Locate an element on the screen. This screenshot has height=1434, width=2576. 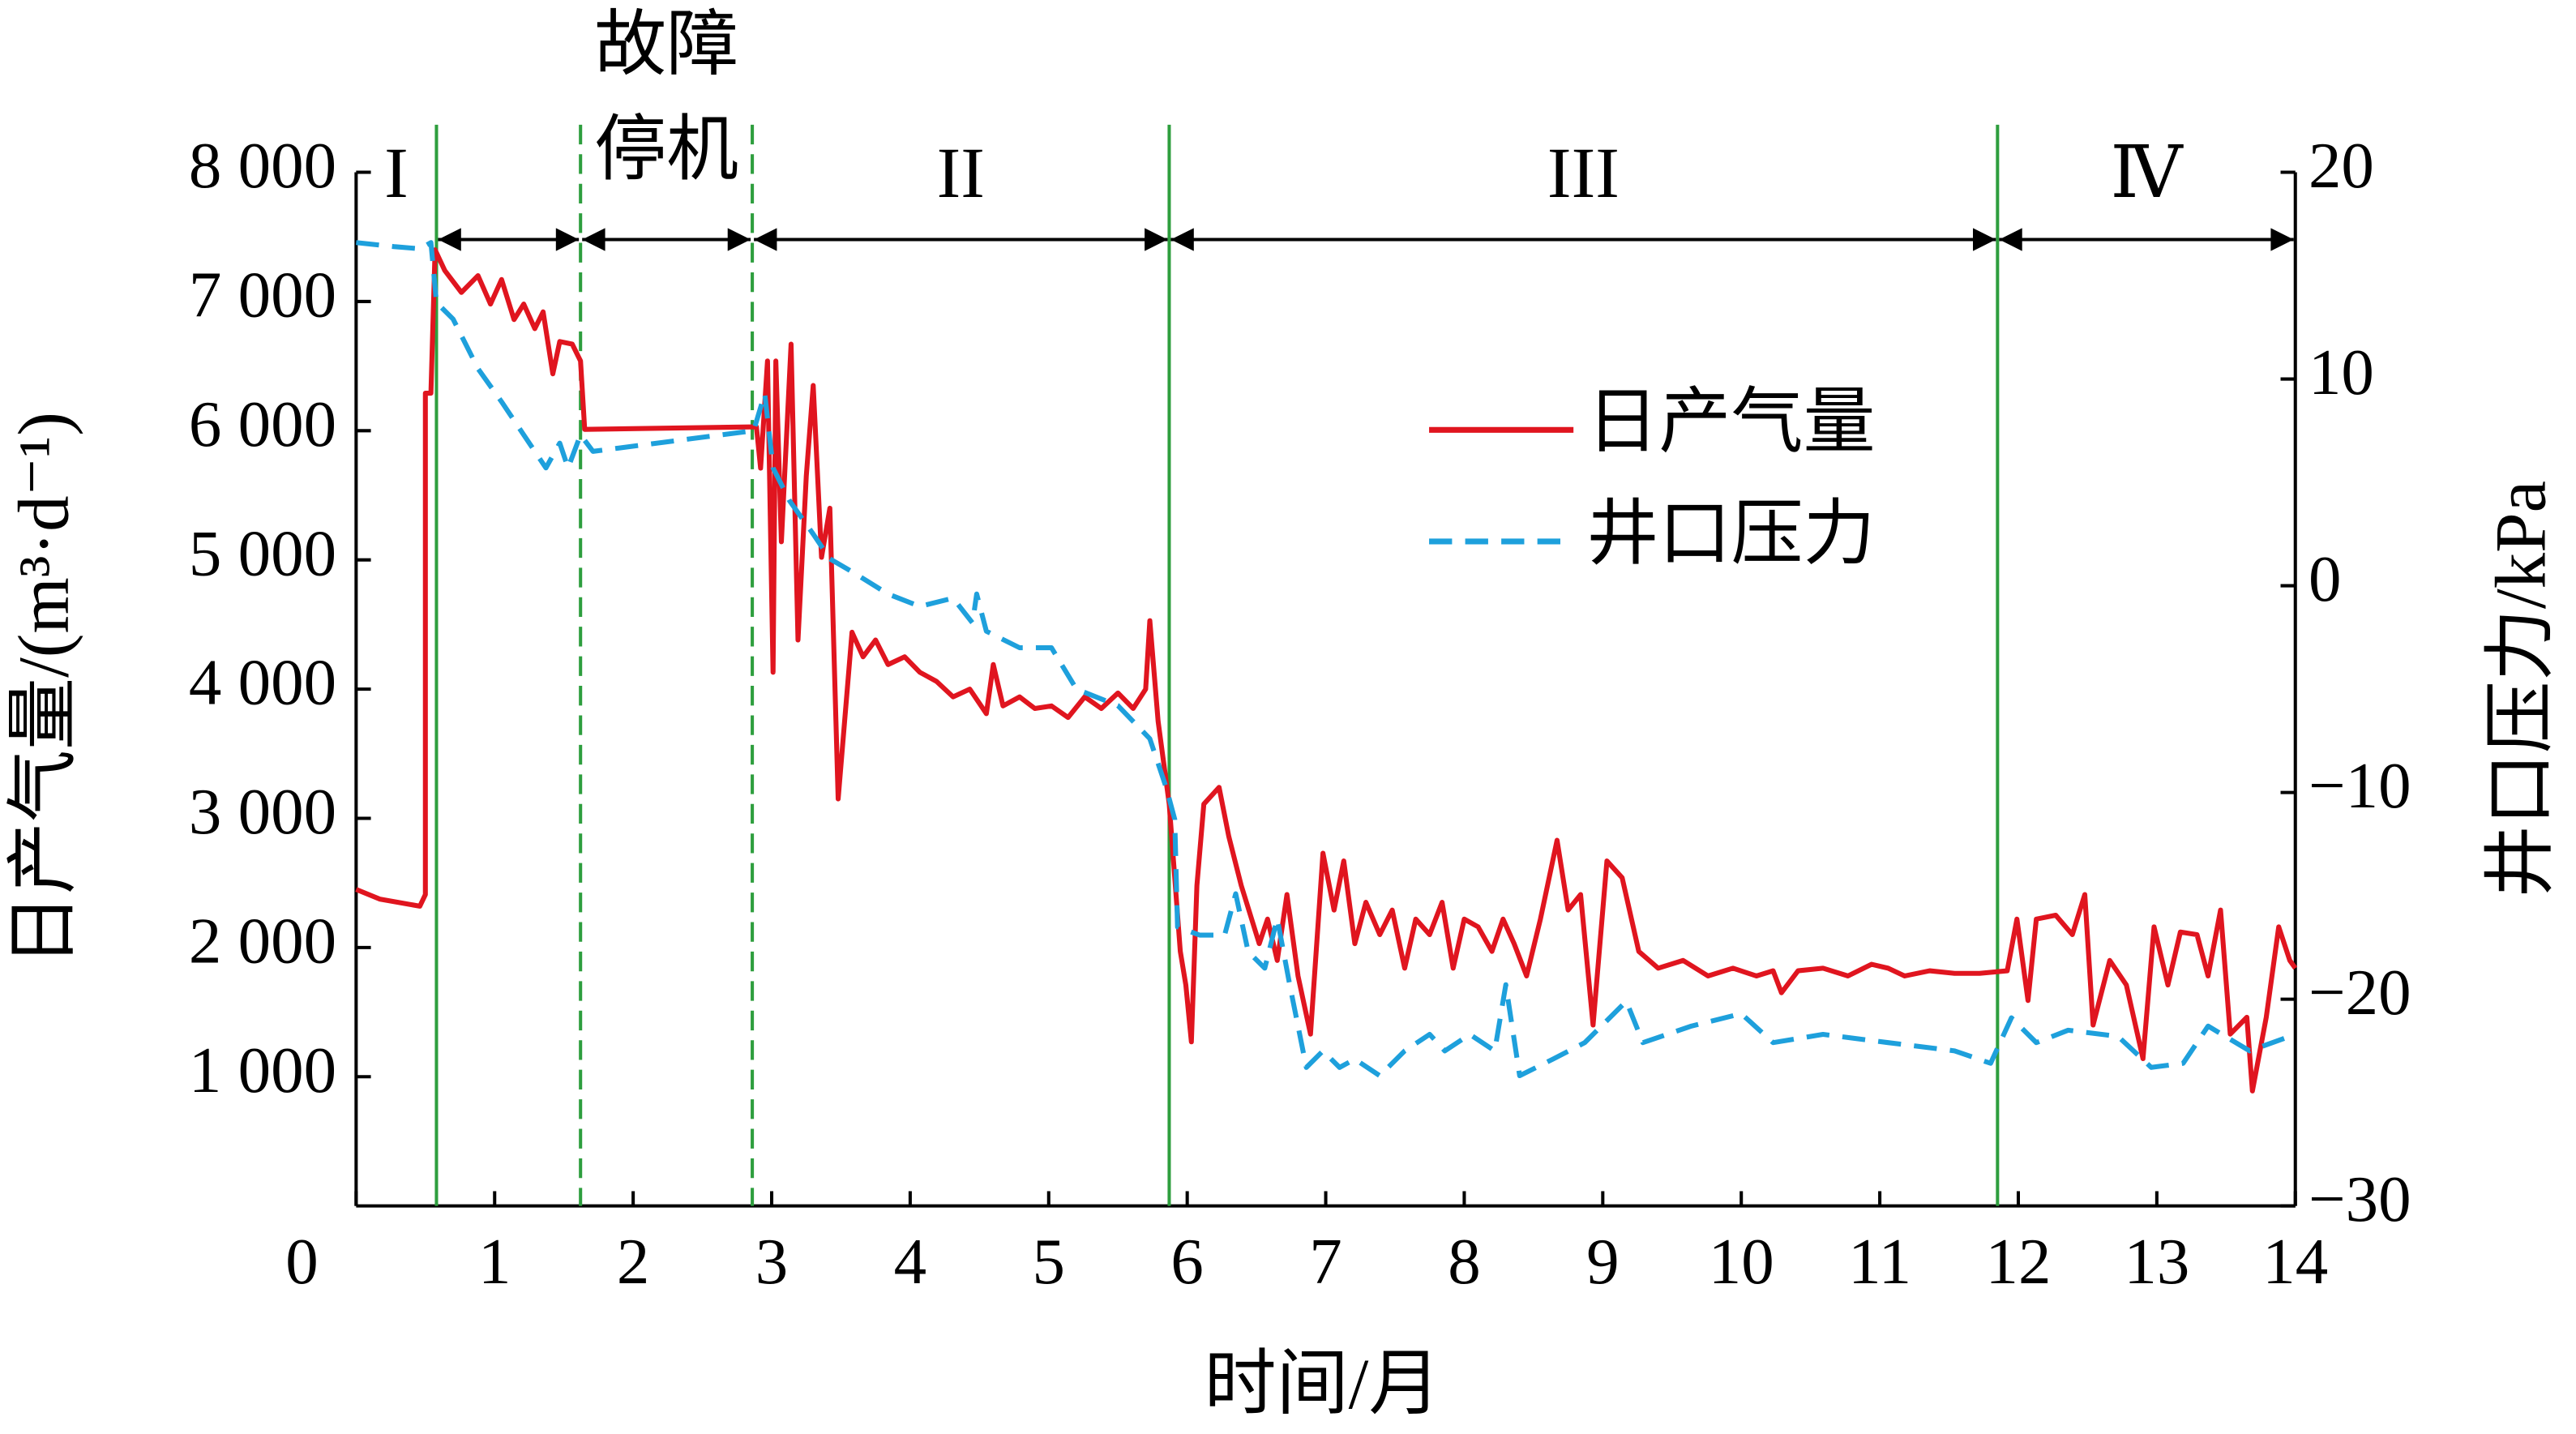
x-tick-label: 14 is located at coordinates (2295, 1261).